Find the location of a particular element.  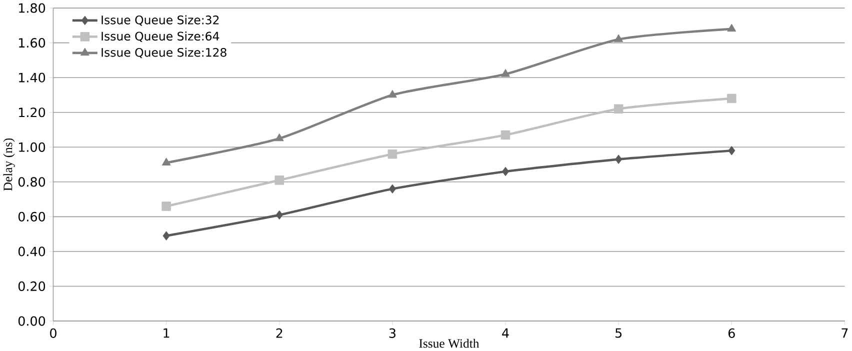

x-axis-title: Issue Width is located at coordinates (449, 343).